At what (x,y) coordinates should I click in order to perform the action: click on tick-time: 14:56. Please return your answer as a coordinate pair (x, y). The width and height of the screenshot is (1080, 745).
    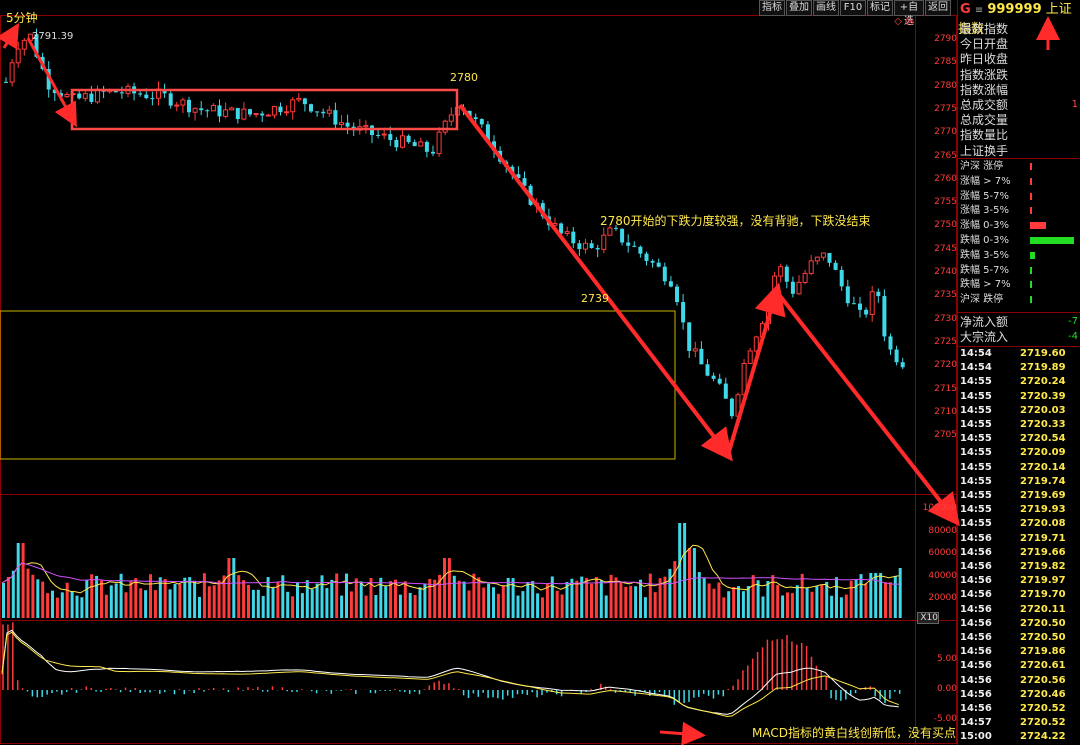
    Looking at the image, I should click on (976, 694).